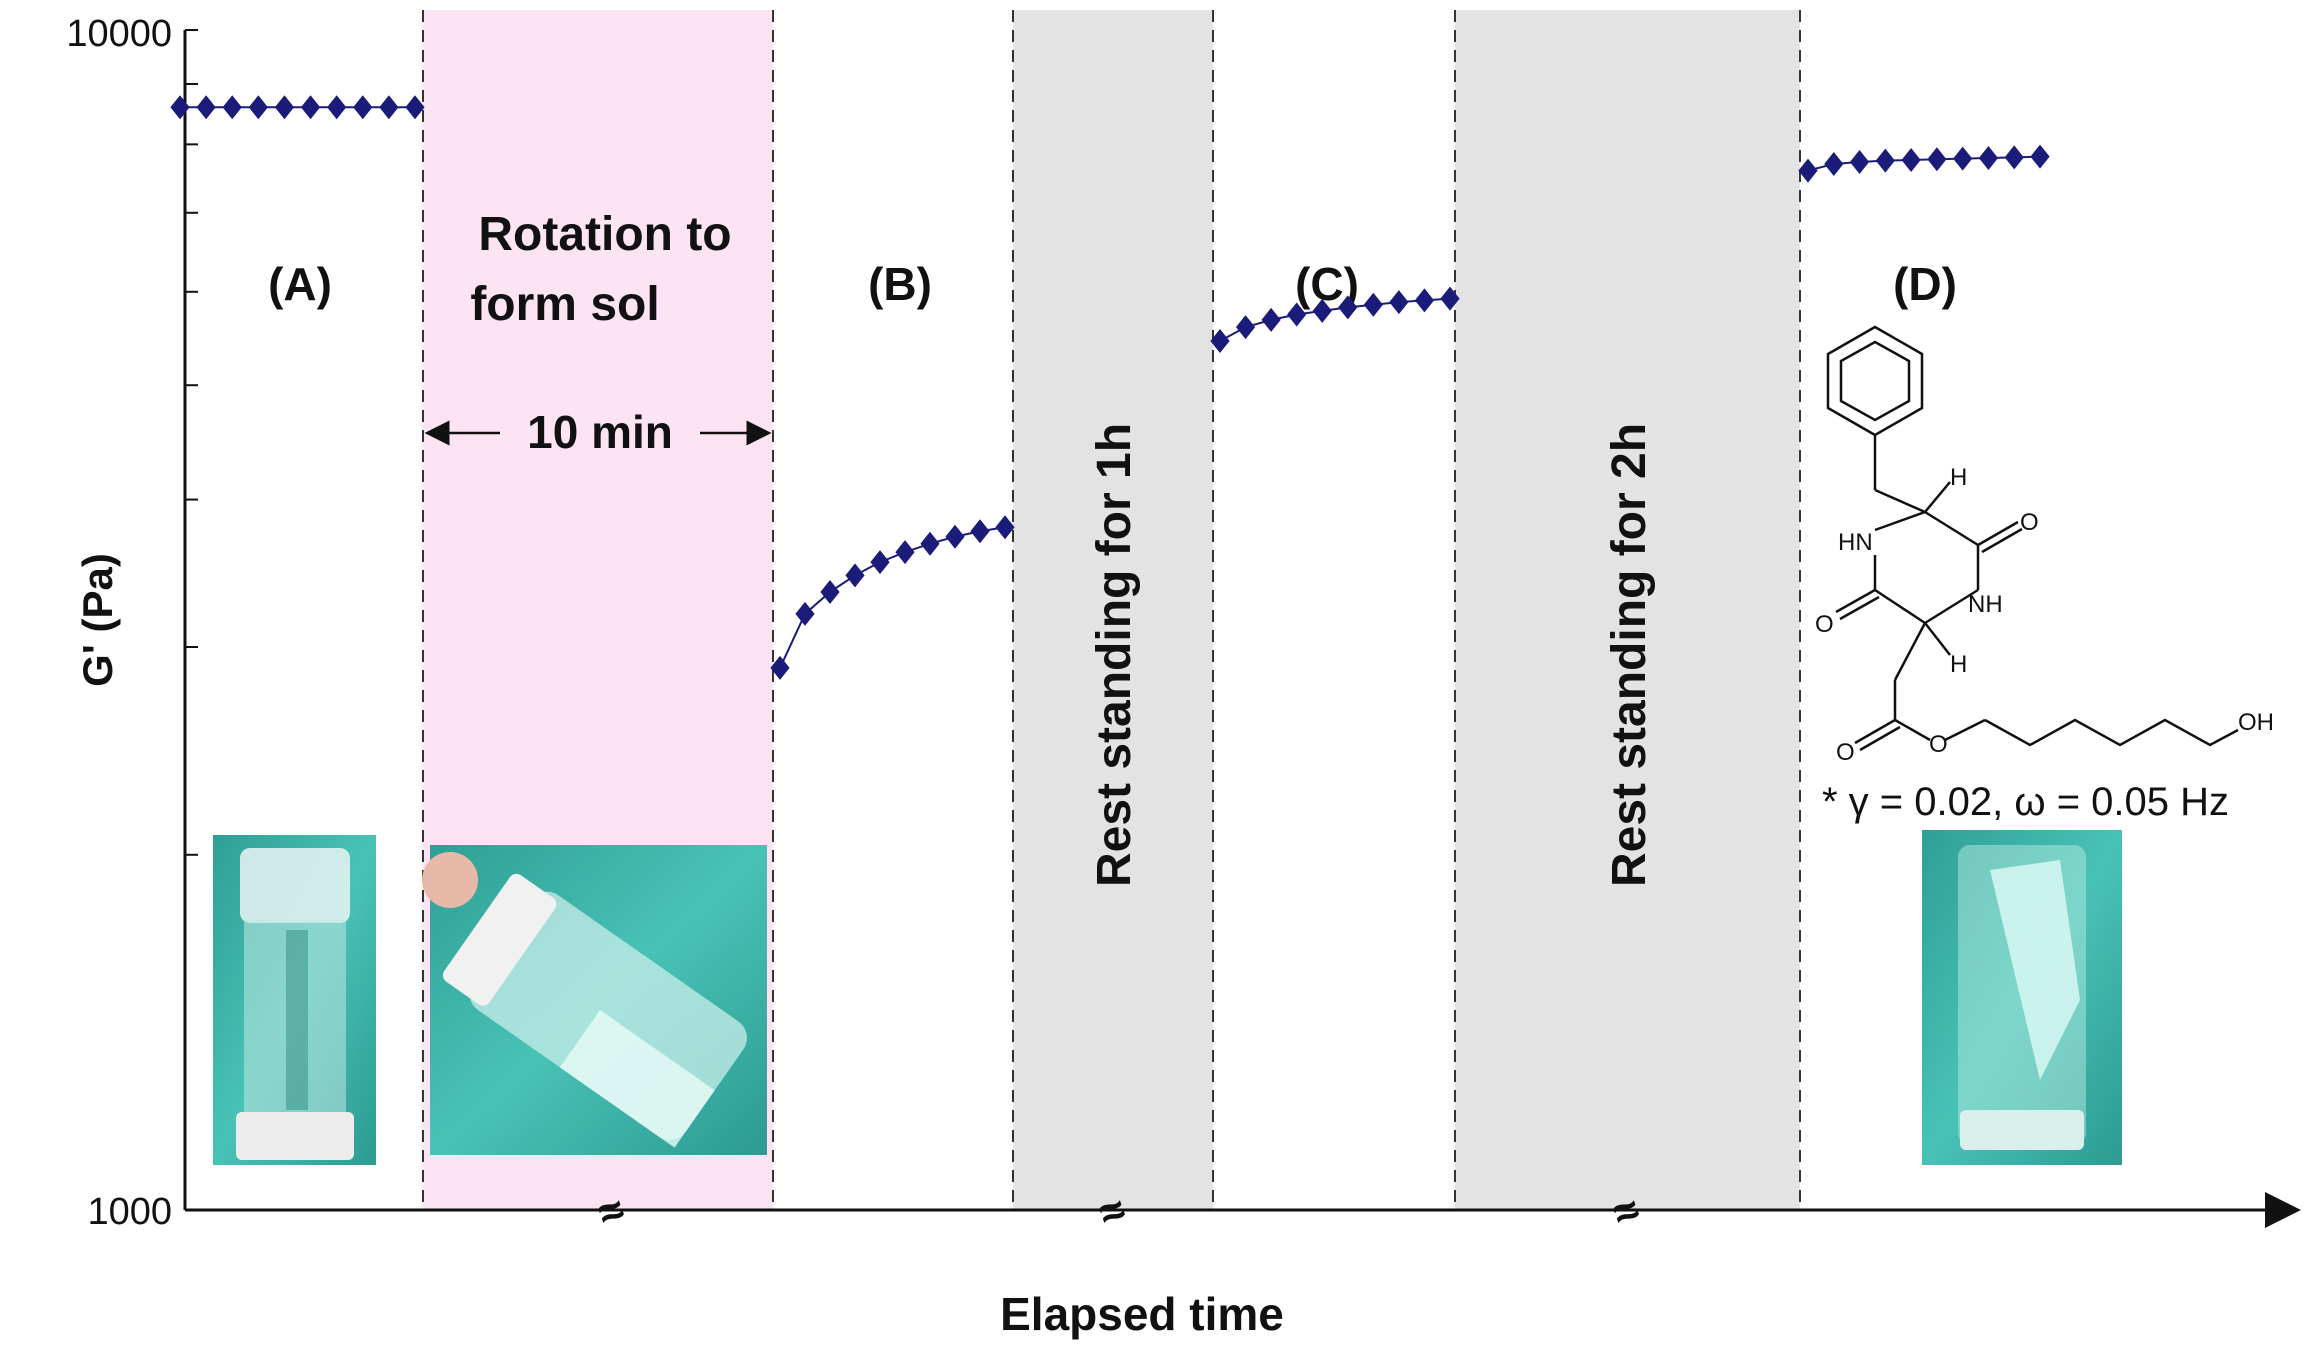 The width and height of the screenshot is (2308, 1356). Describe the element at coordinates (129, 1212) in the screenshot. I see `y-tick-label-bottom: 1000` at that location.